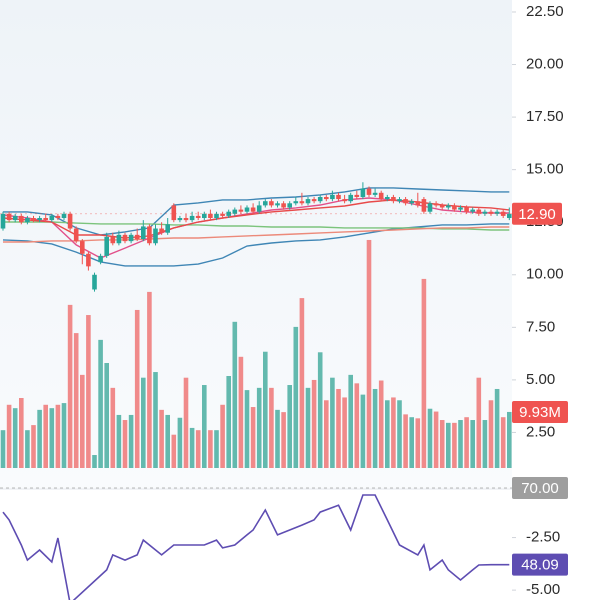 Image resolution: width=600 pixels, height=600 pixels. Describe the element at coordinates (545, 169) in the screenshot. I see `y-tick-label: 15.00` at that location.